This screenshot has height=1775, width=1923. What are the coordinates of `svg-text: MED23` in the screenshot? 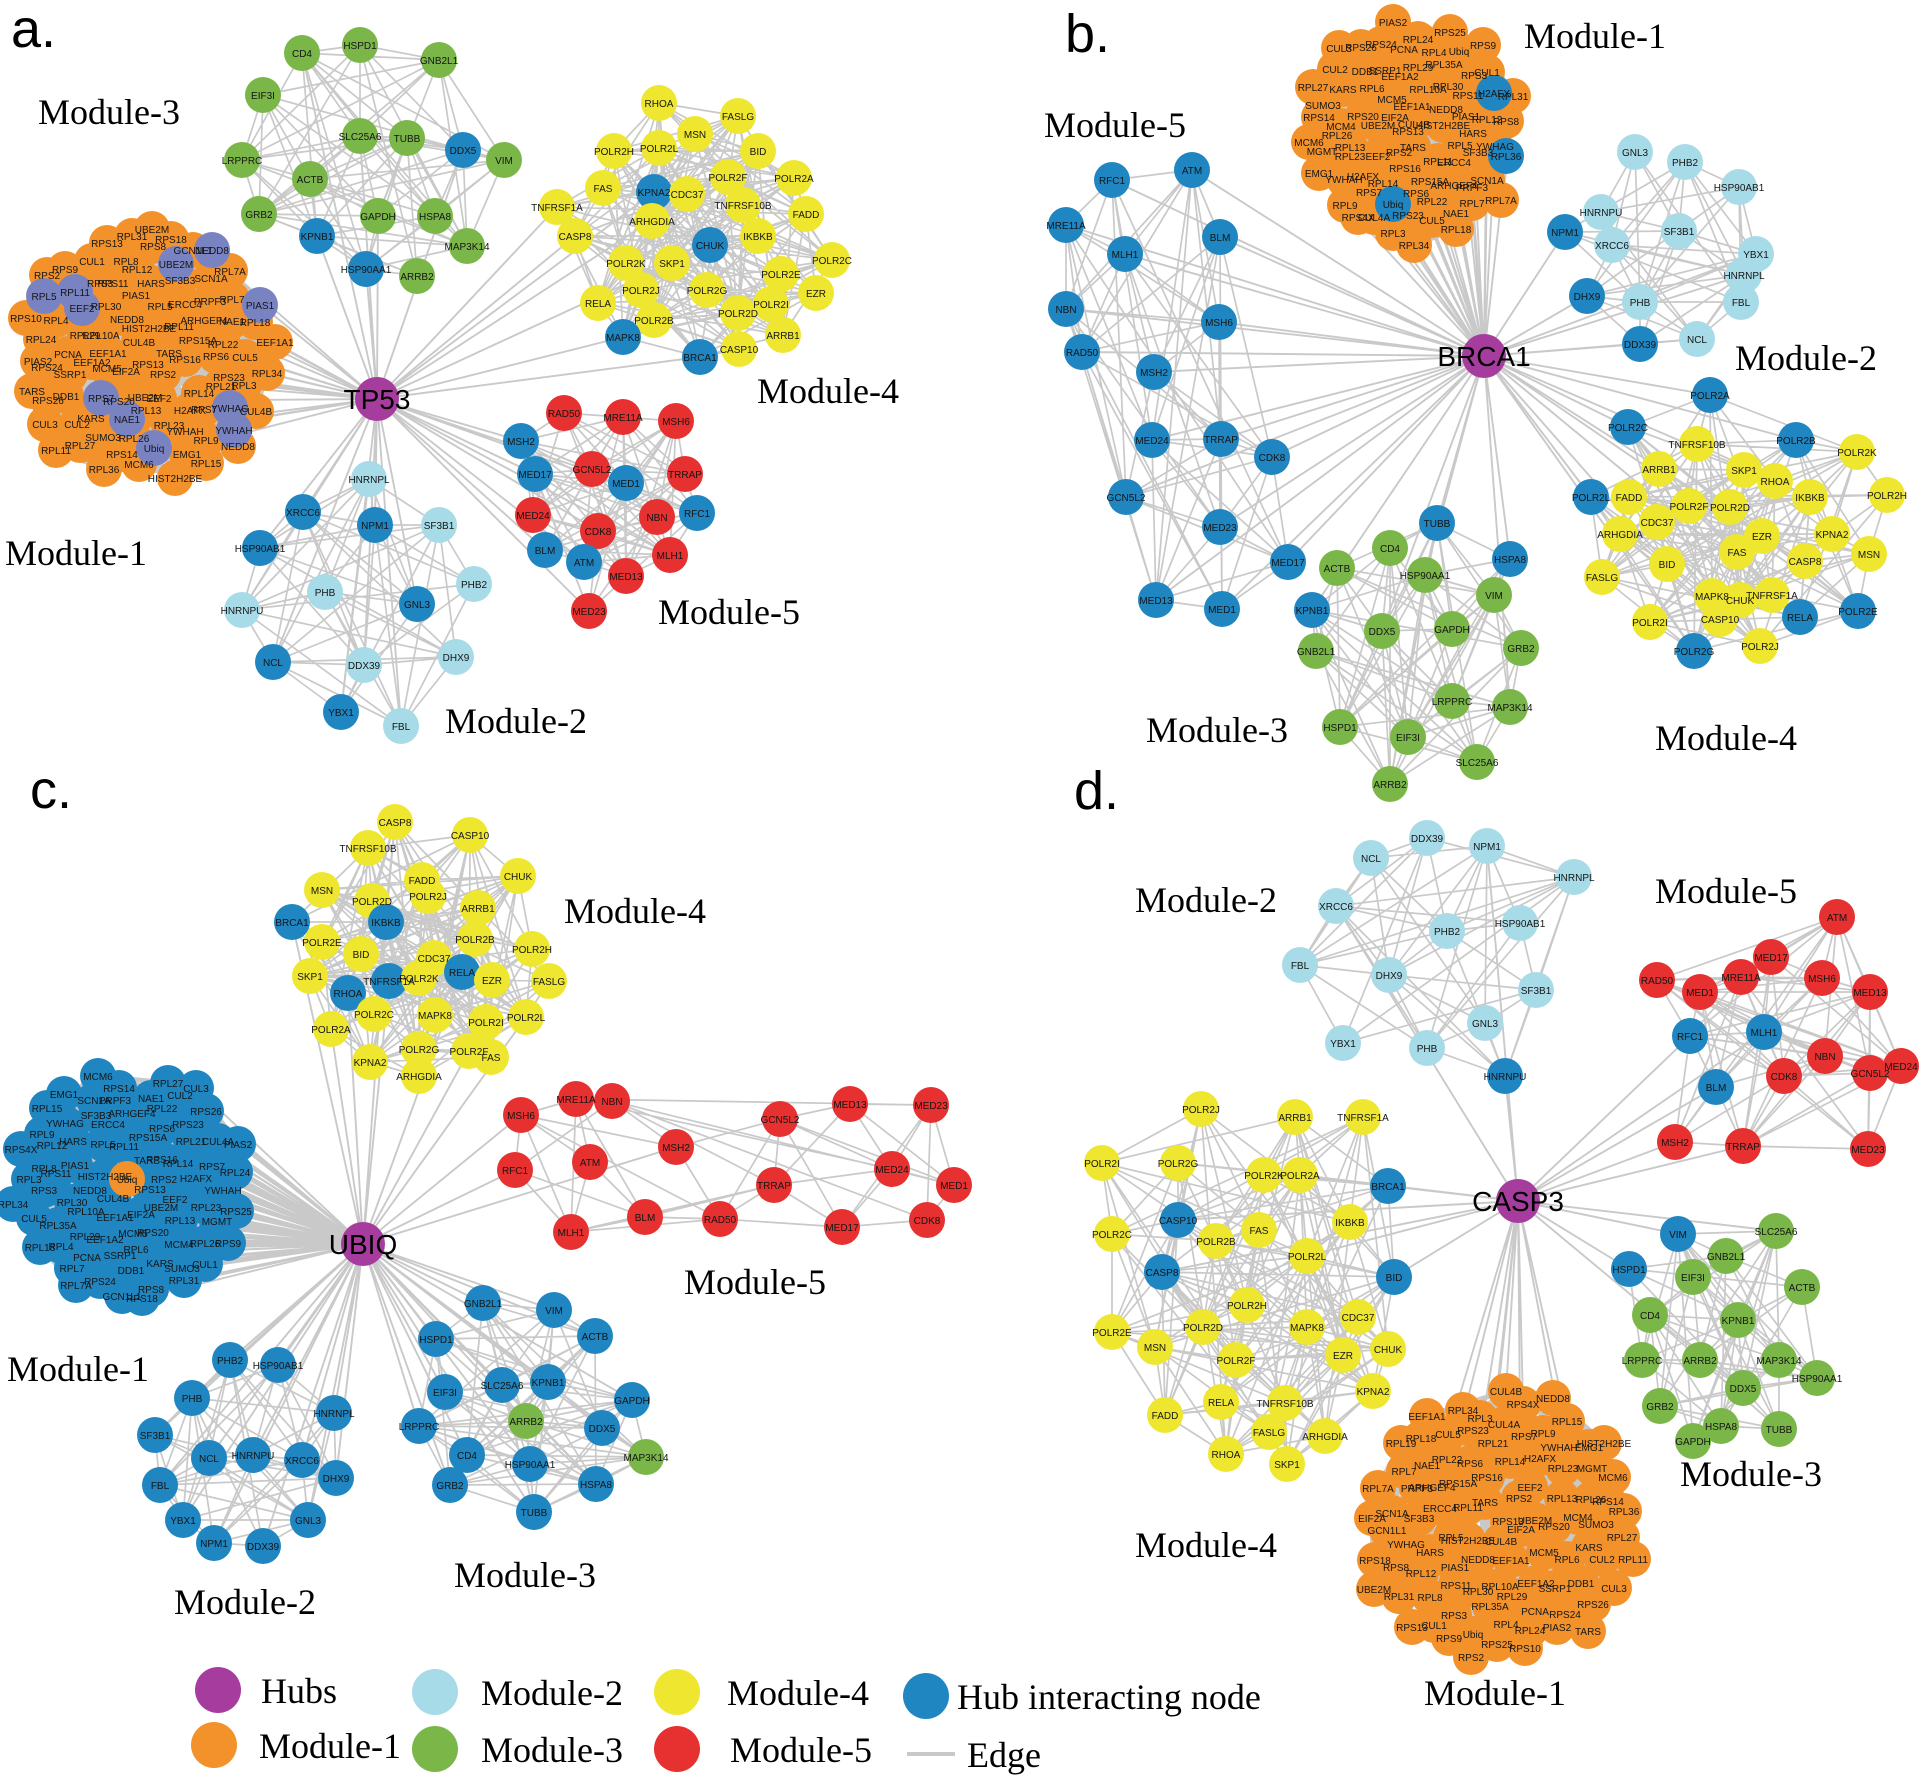 It's located at (1868, 1150).